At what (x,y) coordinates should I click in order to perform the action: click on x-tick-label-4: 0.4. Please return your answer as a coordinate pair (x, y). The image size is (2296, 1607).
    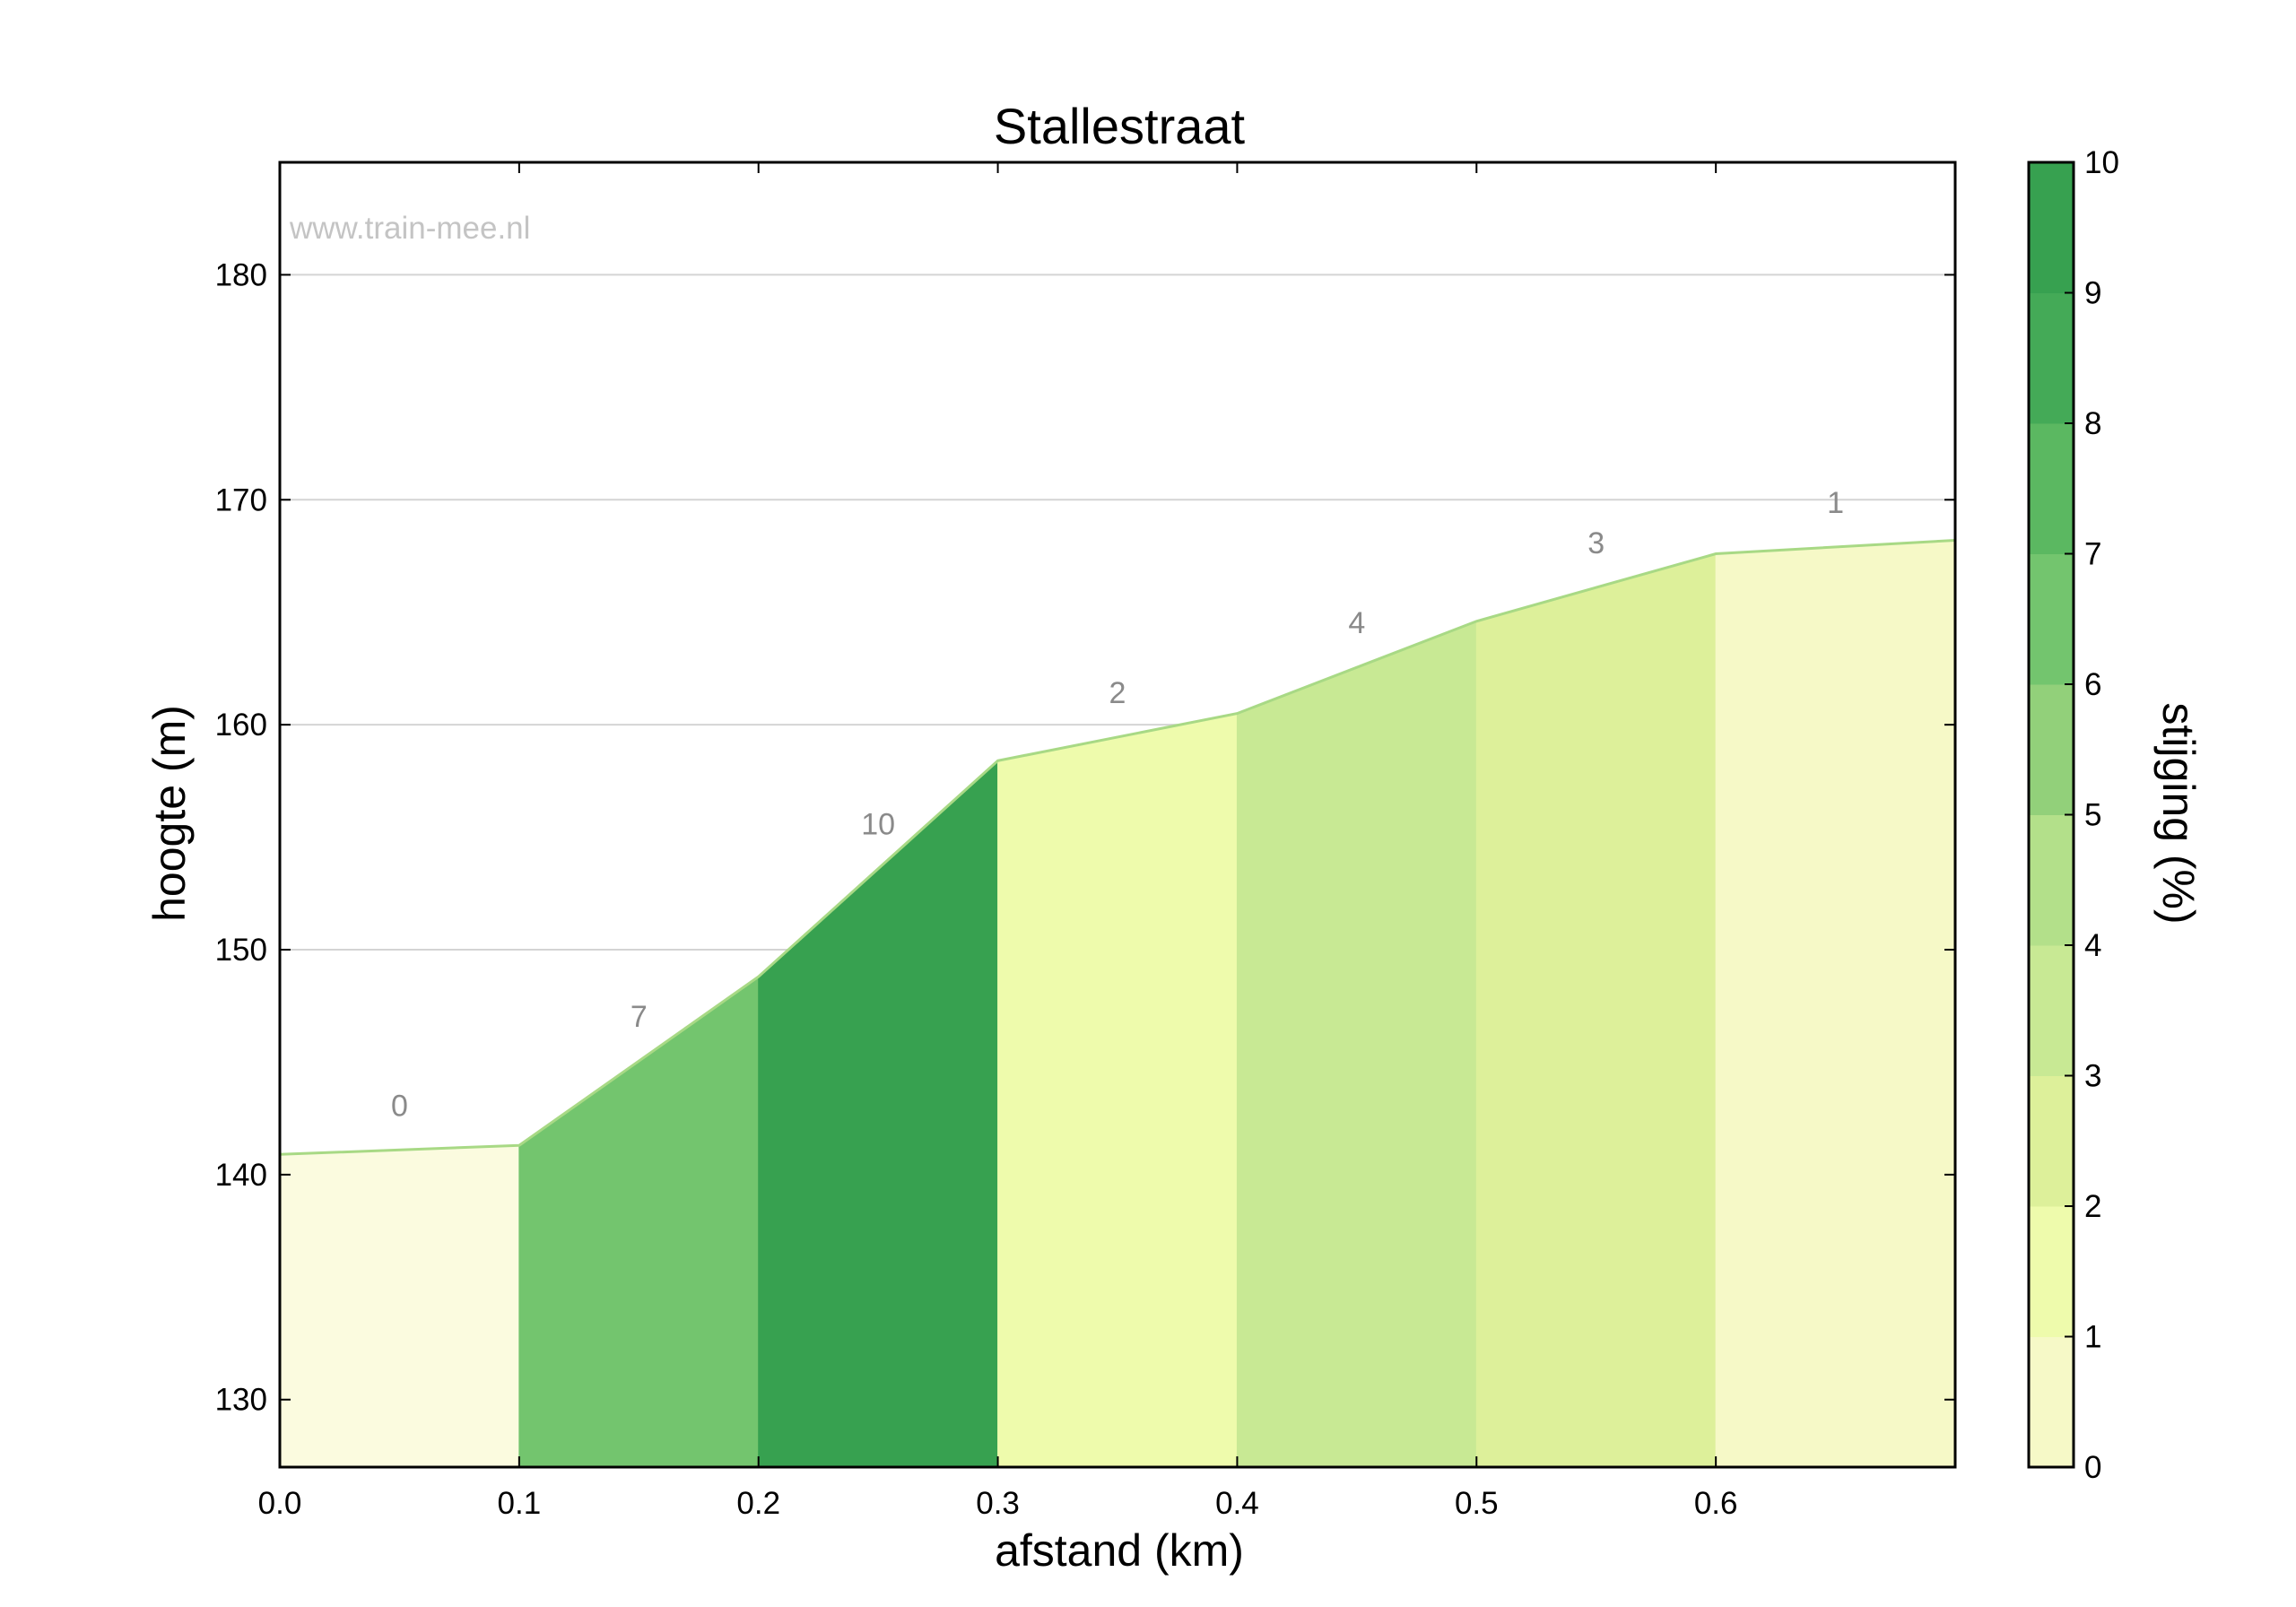
    Looking at the image, I should click on (1237, 1504).